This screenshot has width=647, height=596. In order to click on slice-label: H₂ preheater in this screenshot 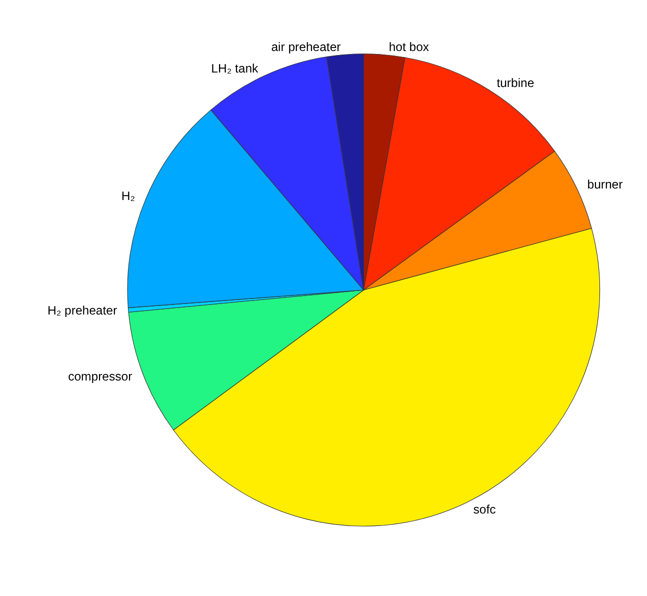, I will do `click(83, 310)`.